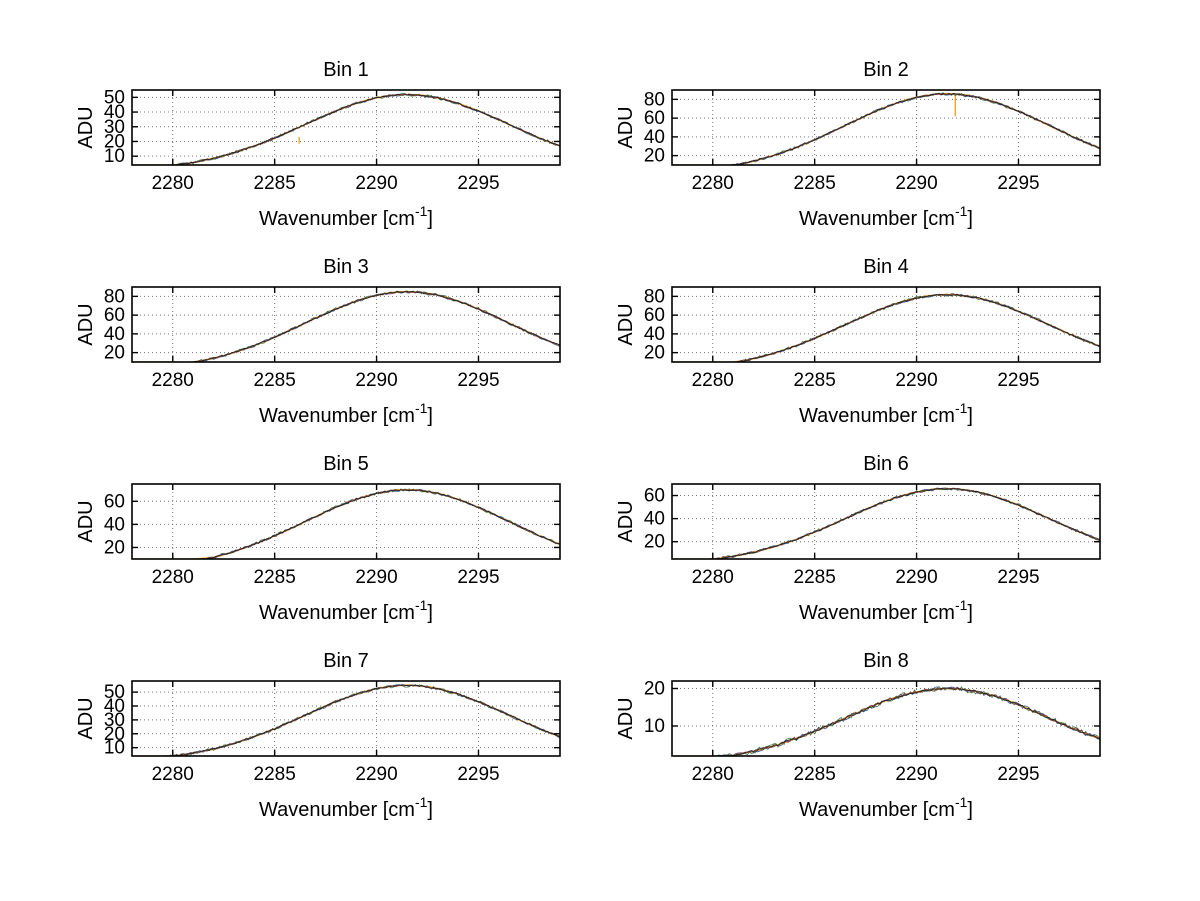 This screenshot has width=1200, height=901. What do you see at coordinates (346, 661) in the screenshot?
I see `subplot-title: Bin 7` at bounding box center [346, 661].